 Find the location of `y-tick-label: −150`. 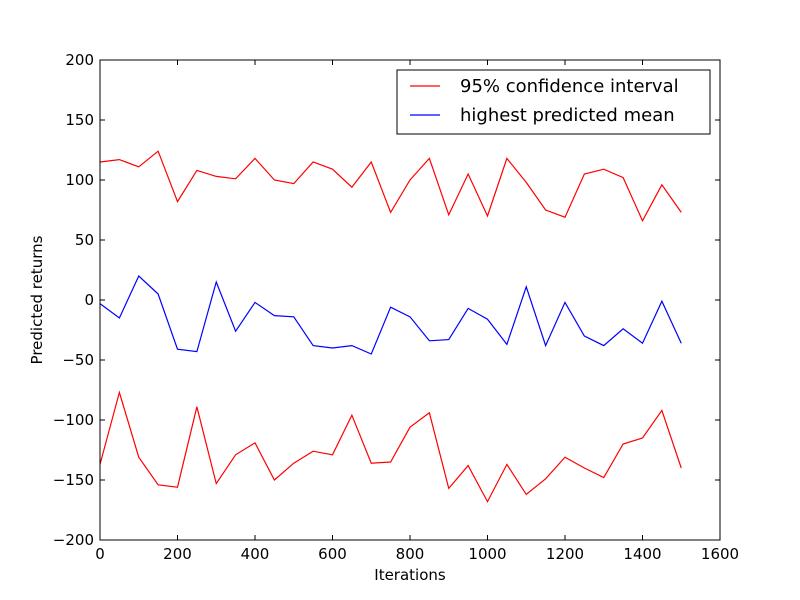

y-tick-label: −150 is located at coordinates (73, 480).